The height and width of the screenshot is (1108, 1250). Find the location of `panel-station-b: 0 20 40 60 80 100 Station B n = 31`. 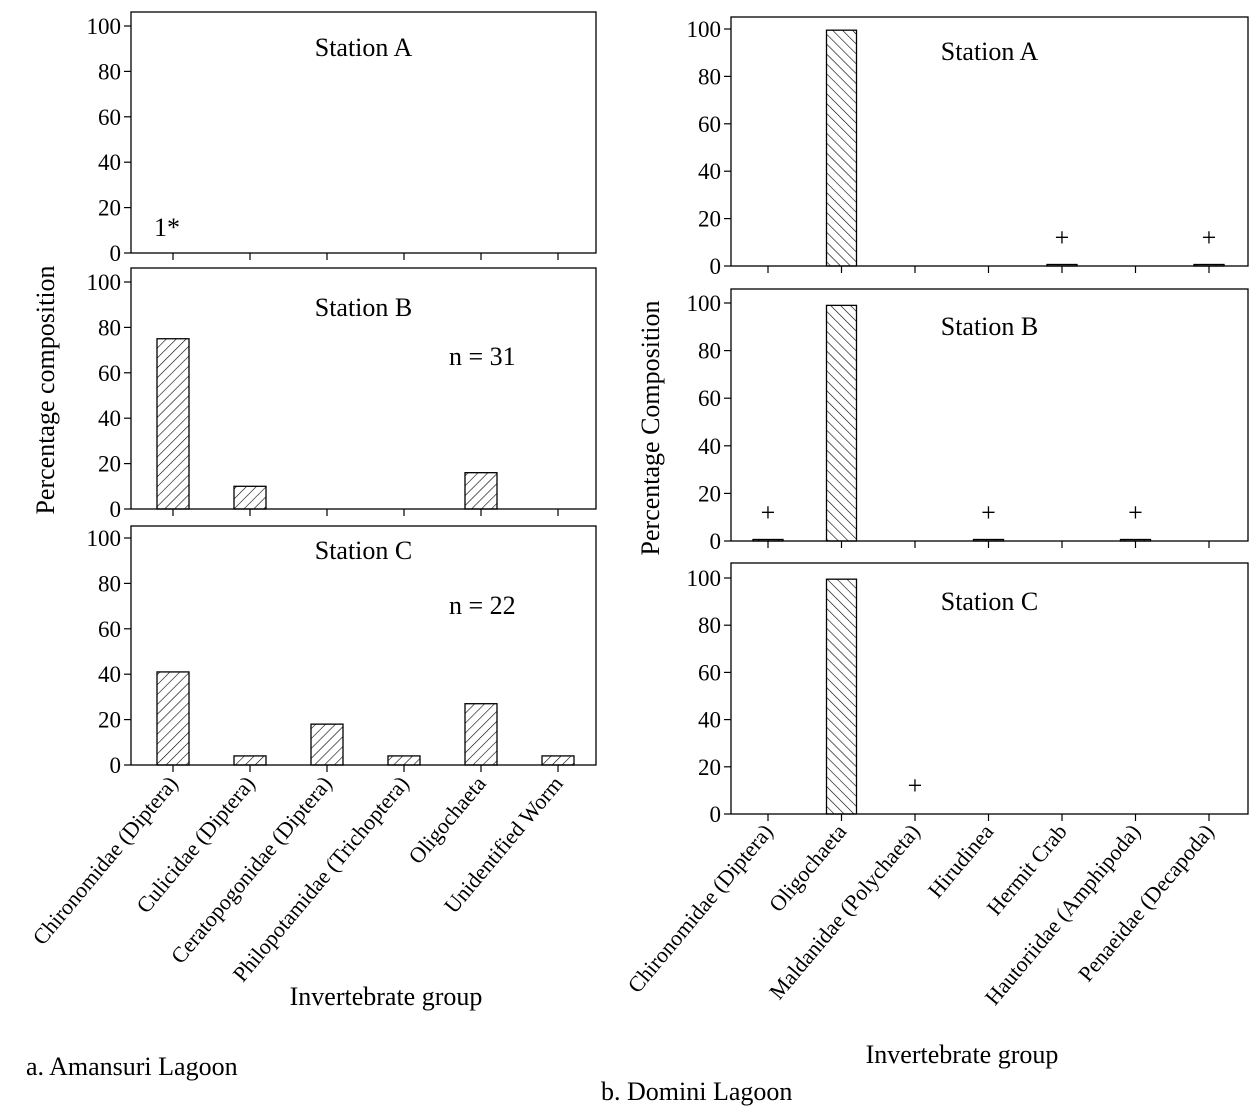

panel-station-b: 0 20 40 60 80 100 Station B n = 31 is located at coordinates (342, 394).